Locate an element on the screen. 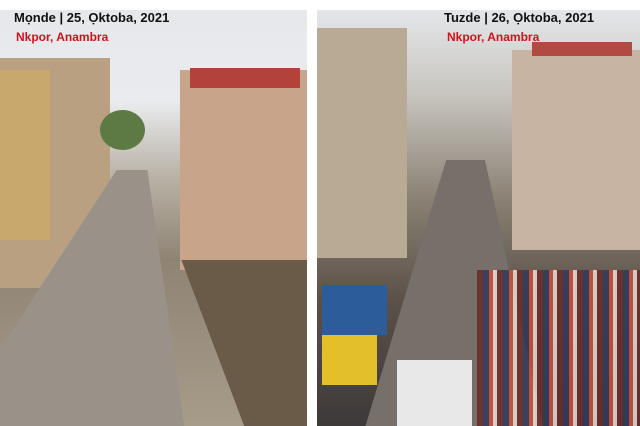 Image resolution: width=640 pixels, height=426 pixels. left-date-caption: Mọnde | 25, Ọktoba, 2021 is located at coordinates (92, 17).